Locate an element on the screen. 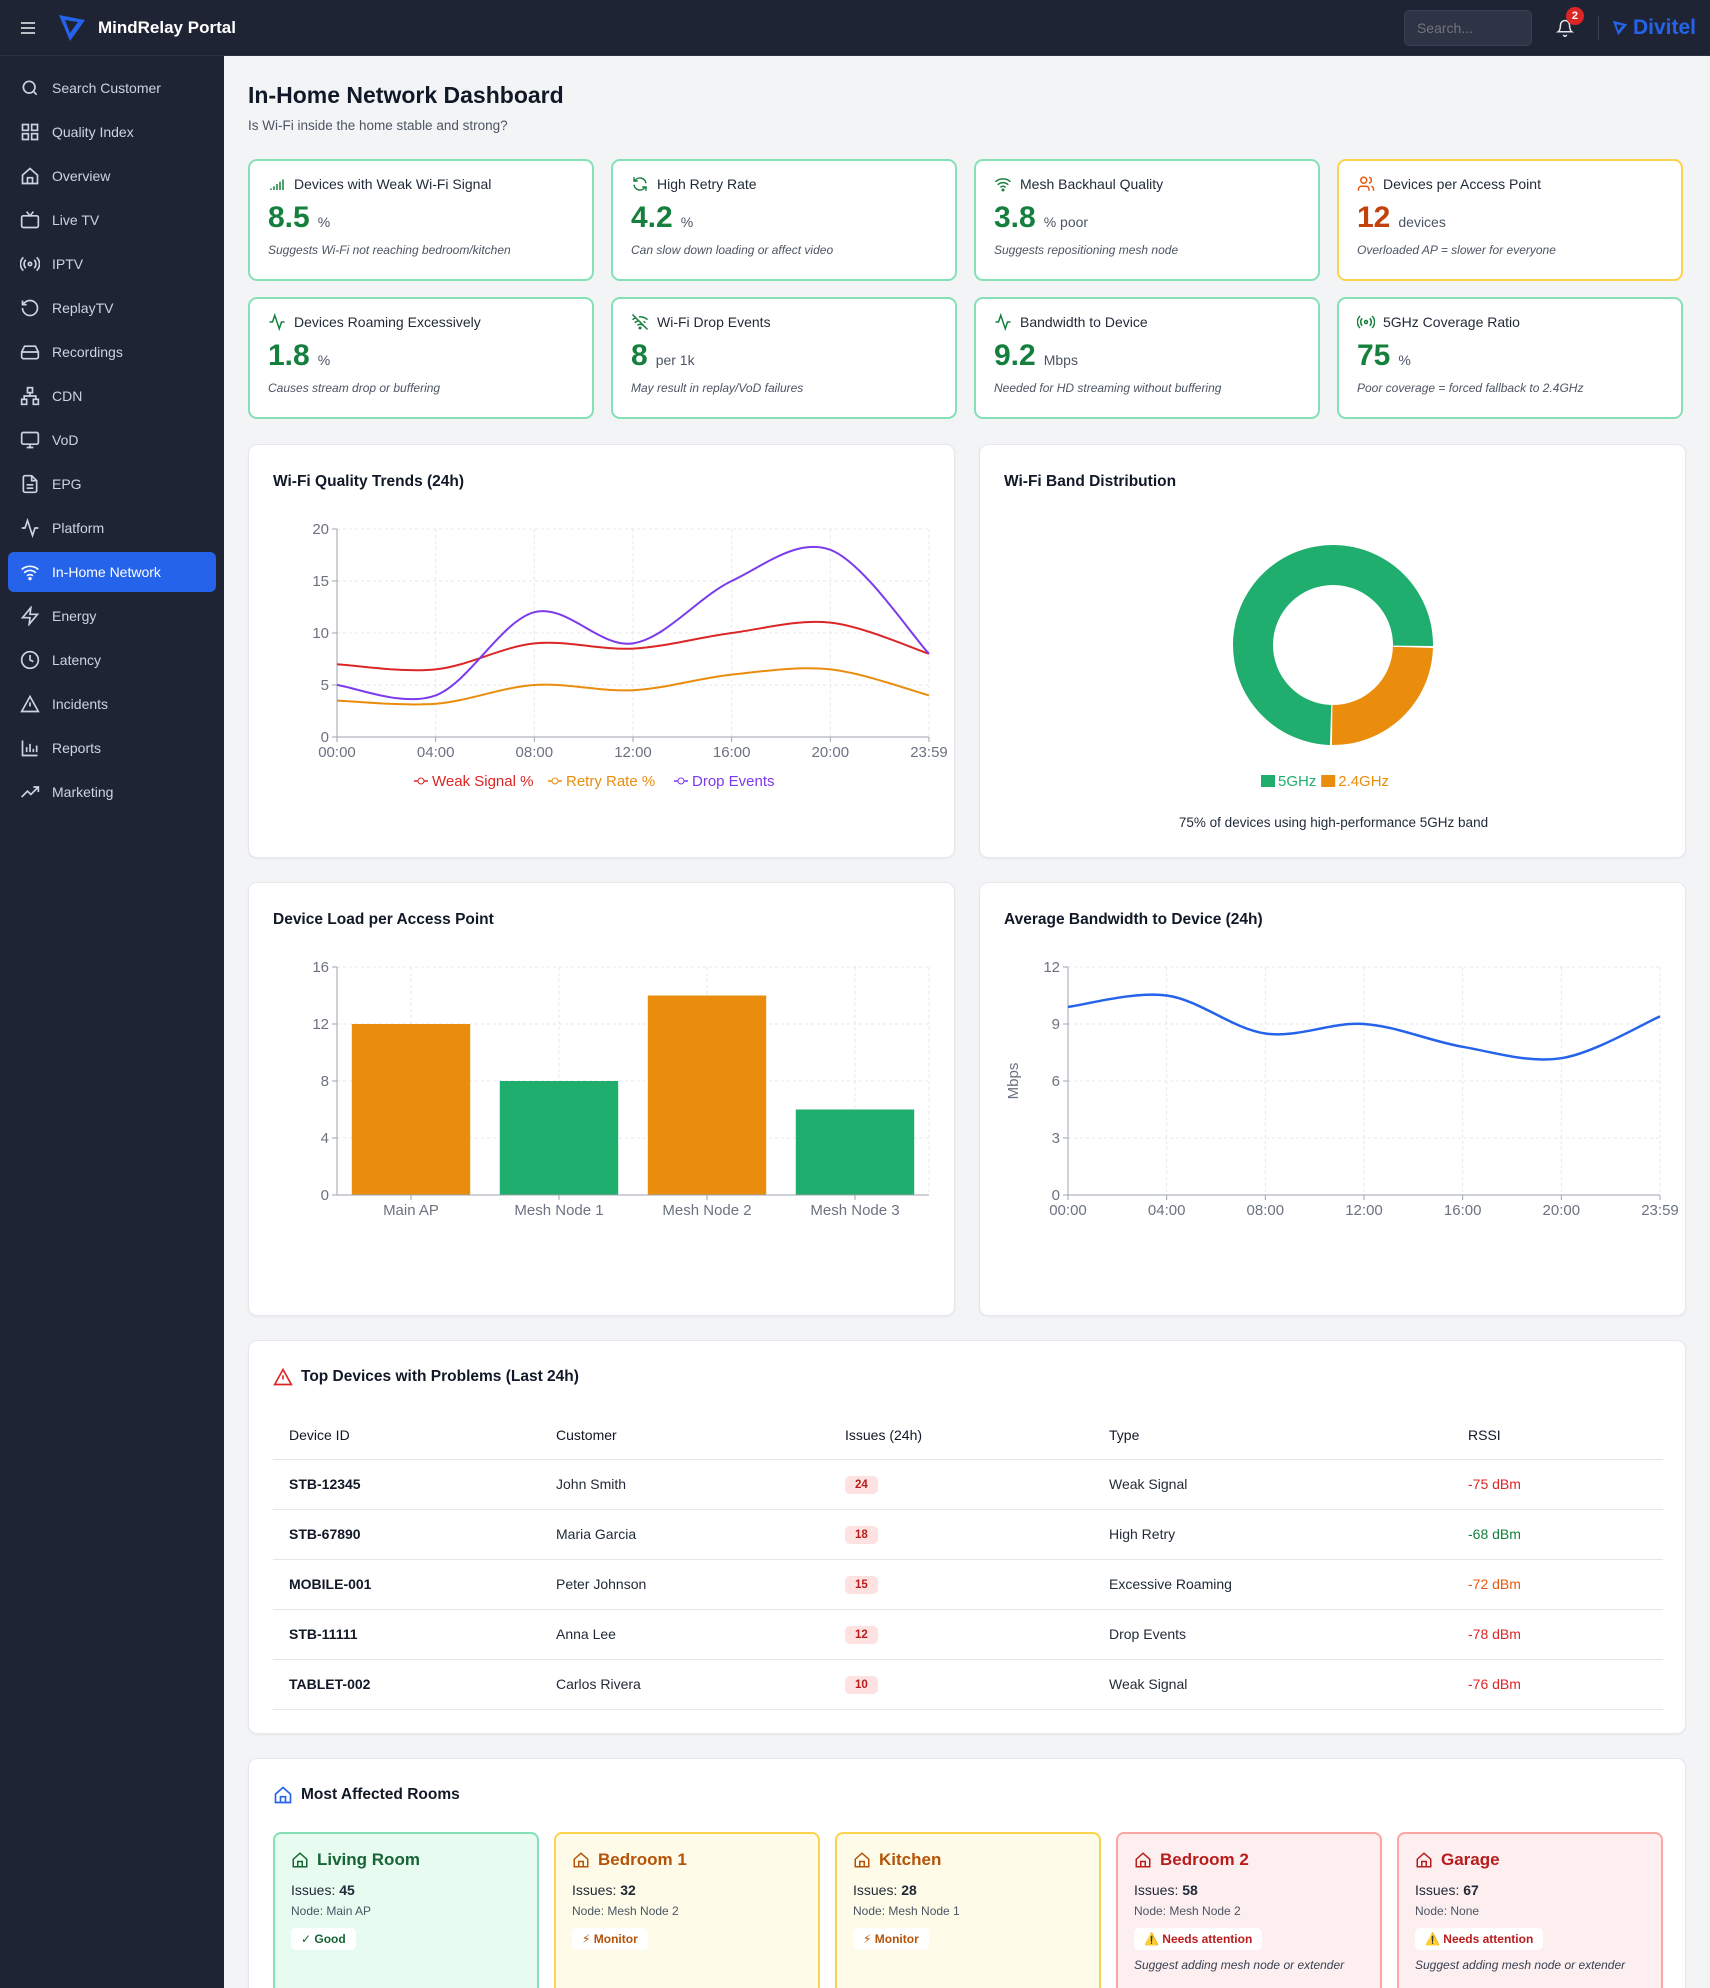 The height and width of the screenshot is (1988, 1710). top-bar: MindRelay Portal 2 Divitel is located at coordinates (855, 28).